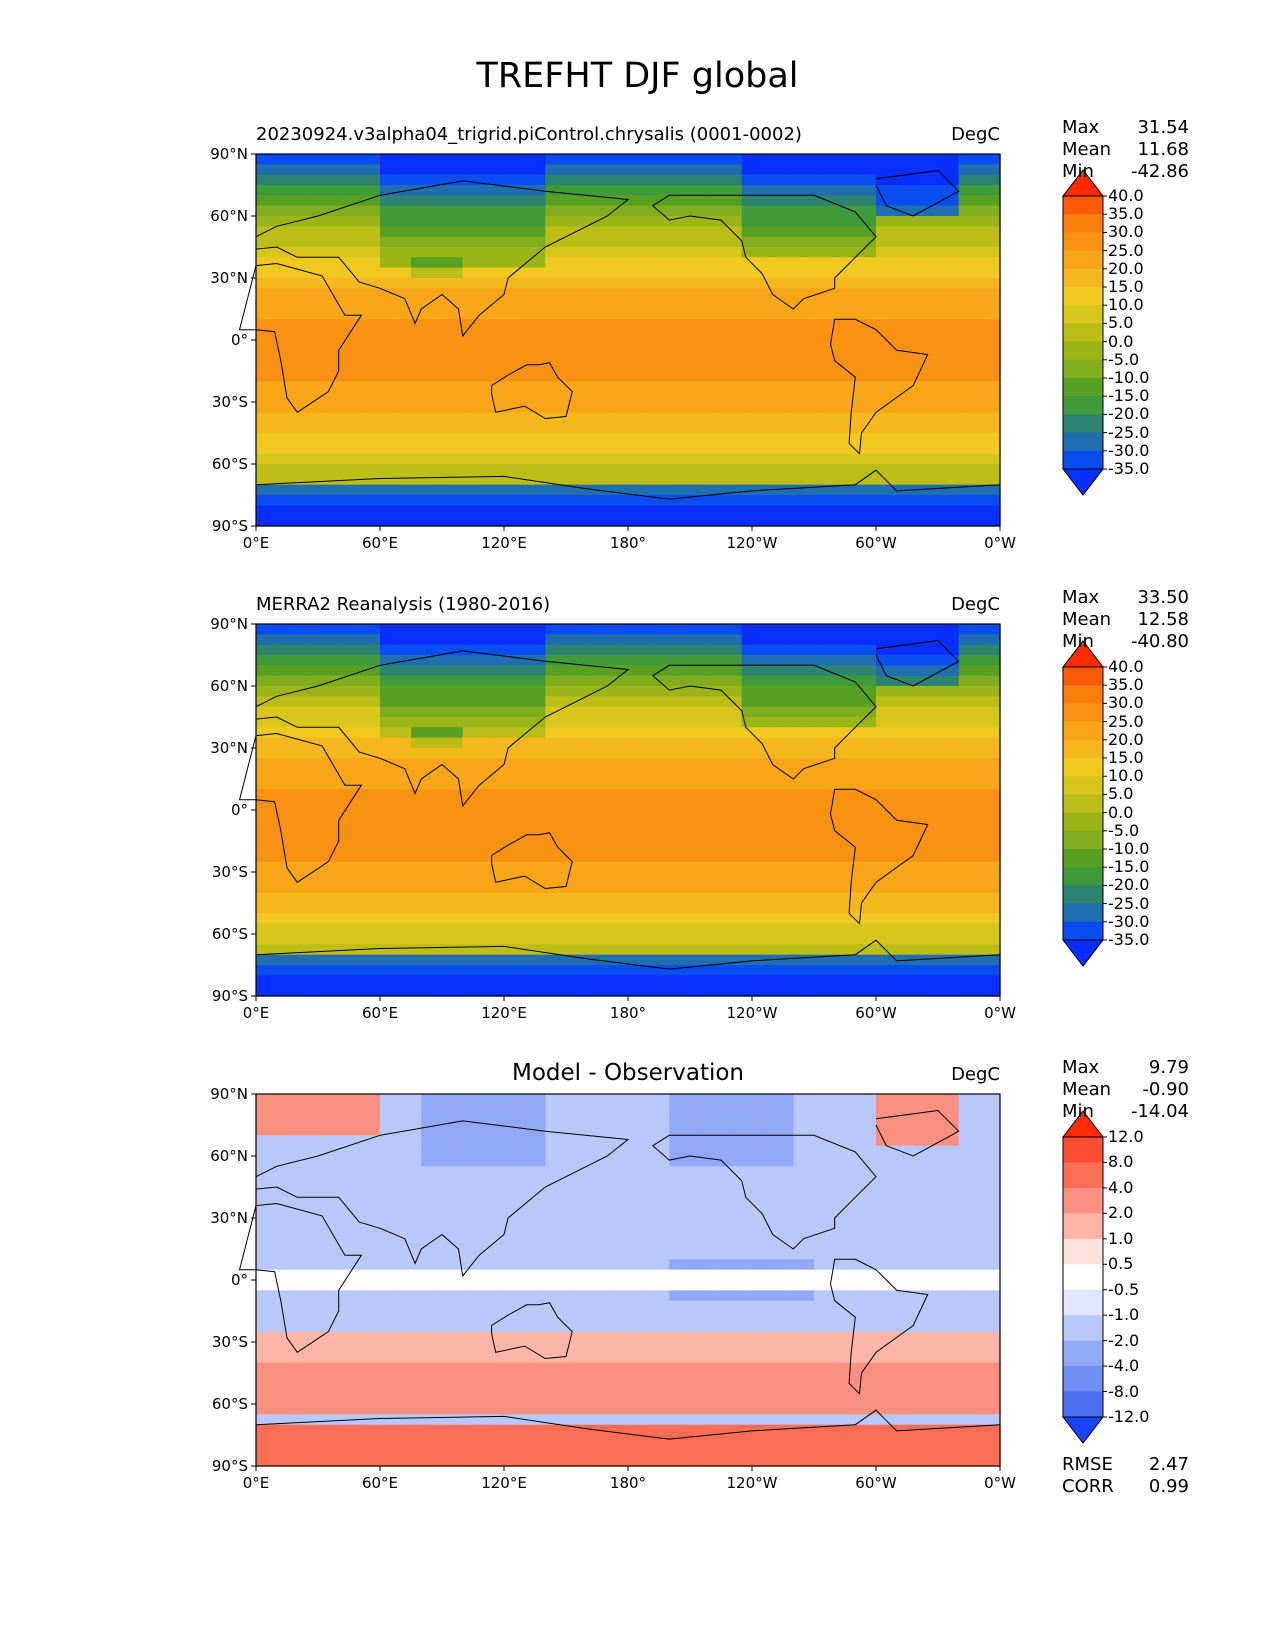  Describe the element at coordinates (1083, 314) in the screenshot. I see `colorbar-bin` at that location.